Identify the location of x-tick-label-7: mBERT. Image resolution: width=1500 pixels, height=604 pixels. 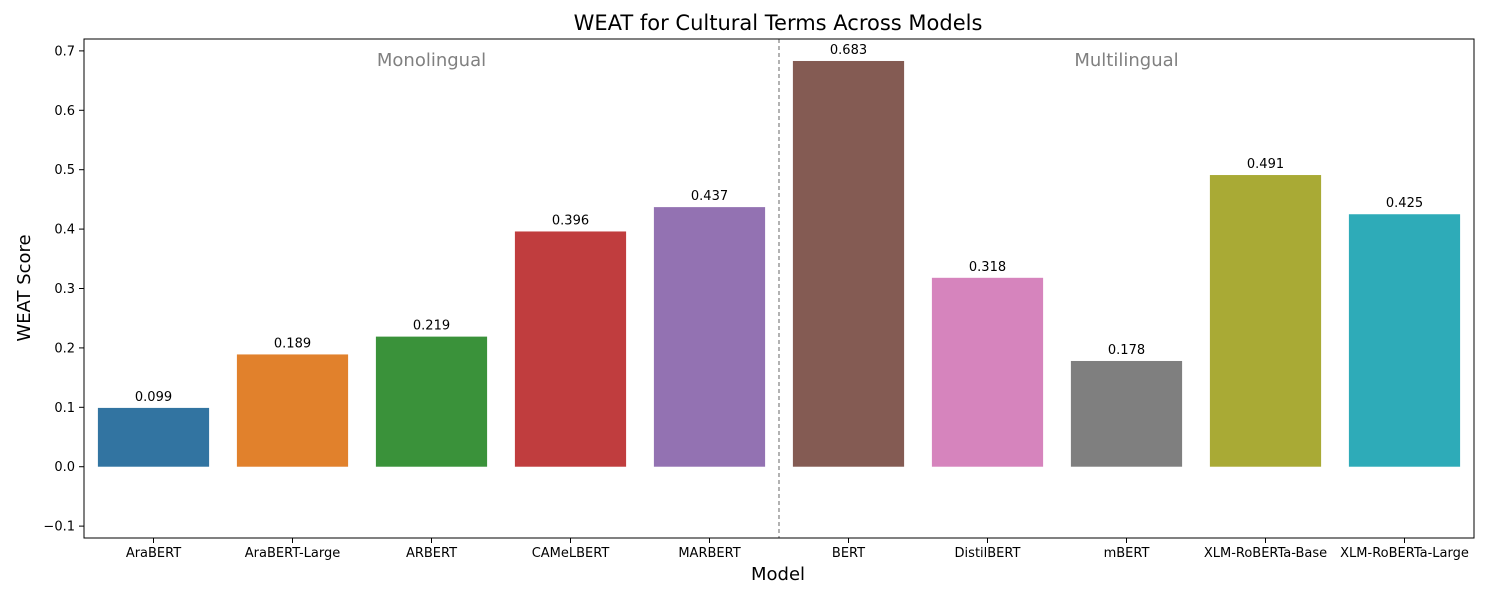
(1127, 553).